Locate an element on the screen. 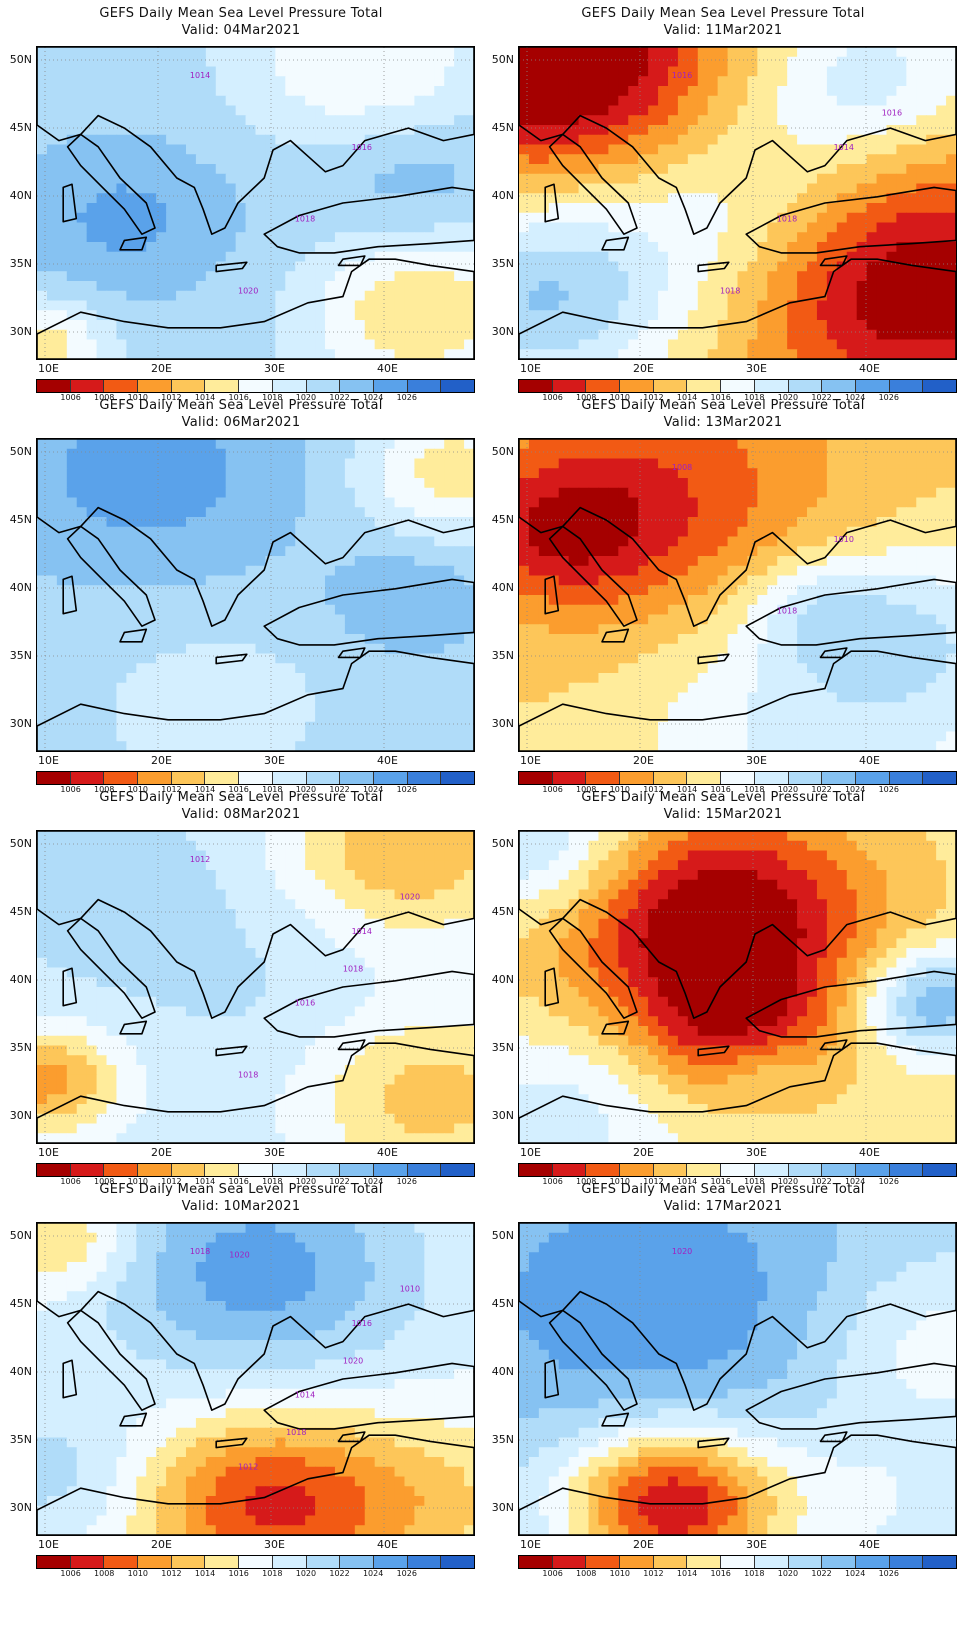 This screenshot has height=1640, width=964. pressure-map: 1014 1016 1018 1020 is located at coordinates (255, 203).